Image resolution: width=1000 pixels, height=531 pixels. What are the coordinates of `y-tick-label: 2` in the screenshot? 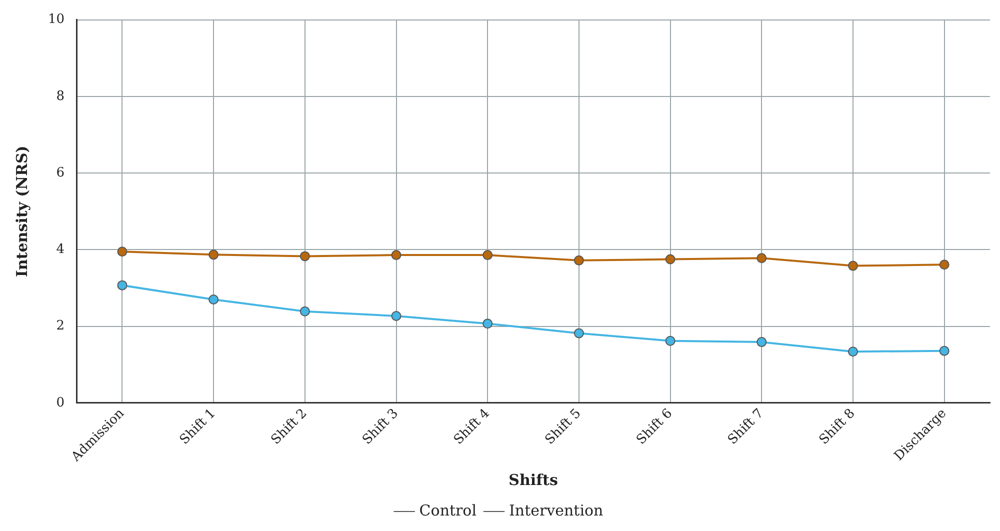 It's located at (60, 326).